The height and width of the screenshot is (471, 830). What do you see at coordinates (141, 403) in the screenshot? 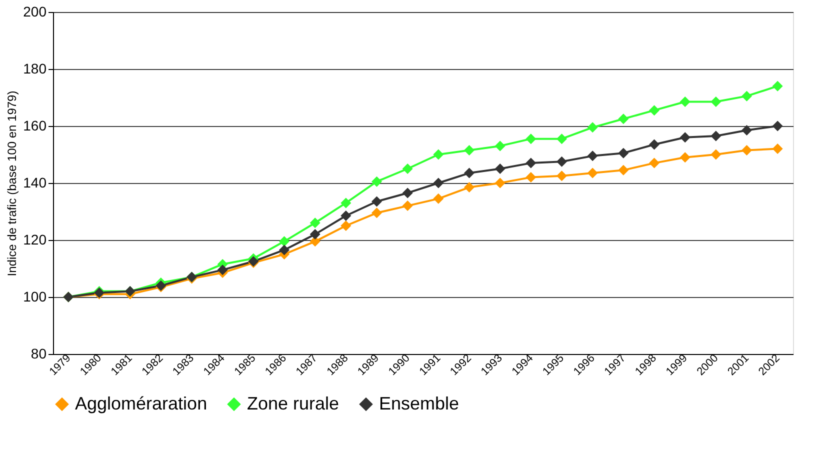
I see `legend-label: Aggloméraration` at bounding box center [141, 403].